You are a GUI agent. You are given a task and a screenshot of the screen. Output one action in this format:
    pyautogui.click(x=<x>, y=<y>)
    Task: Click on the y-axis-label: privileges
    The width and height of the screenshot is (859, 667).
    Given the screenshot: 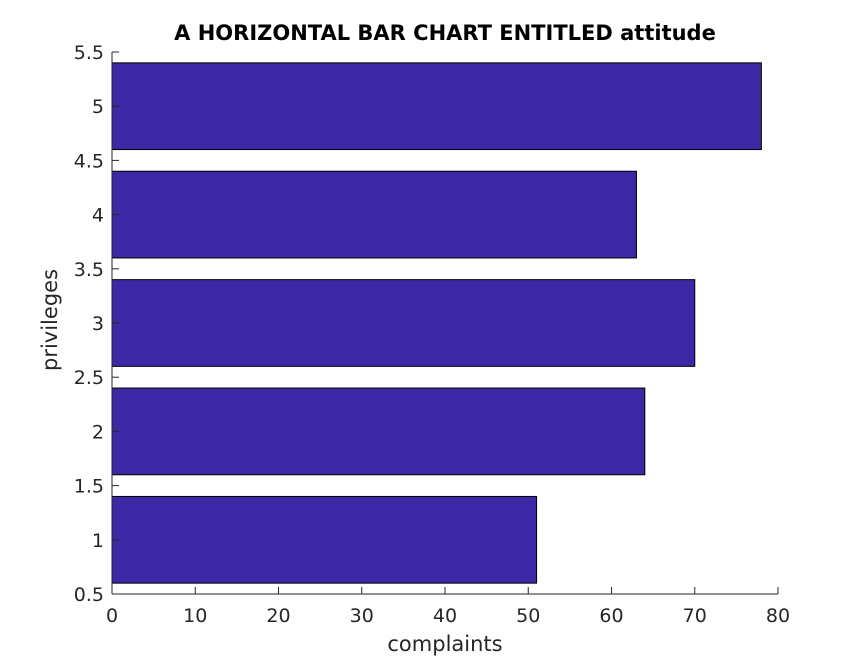 What is the action you would take?
    pyautogui.click(x=50, y=320)
    